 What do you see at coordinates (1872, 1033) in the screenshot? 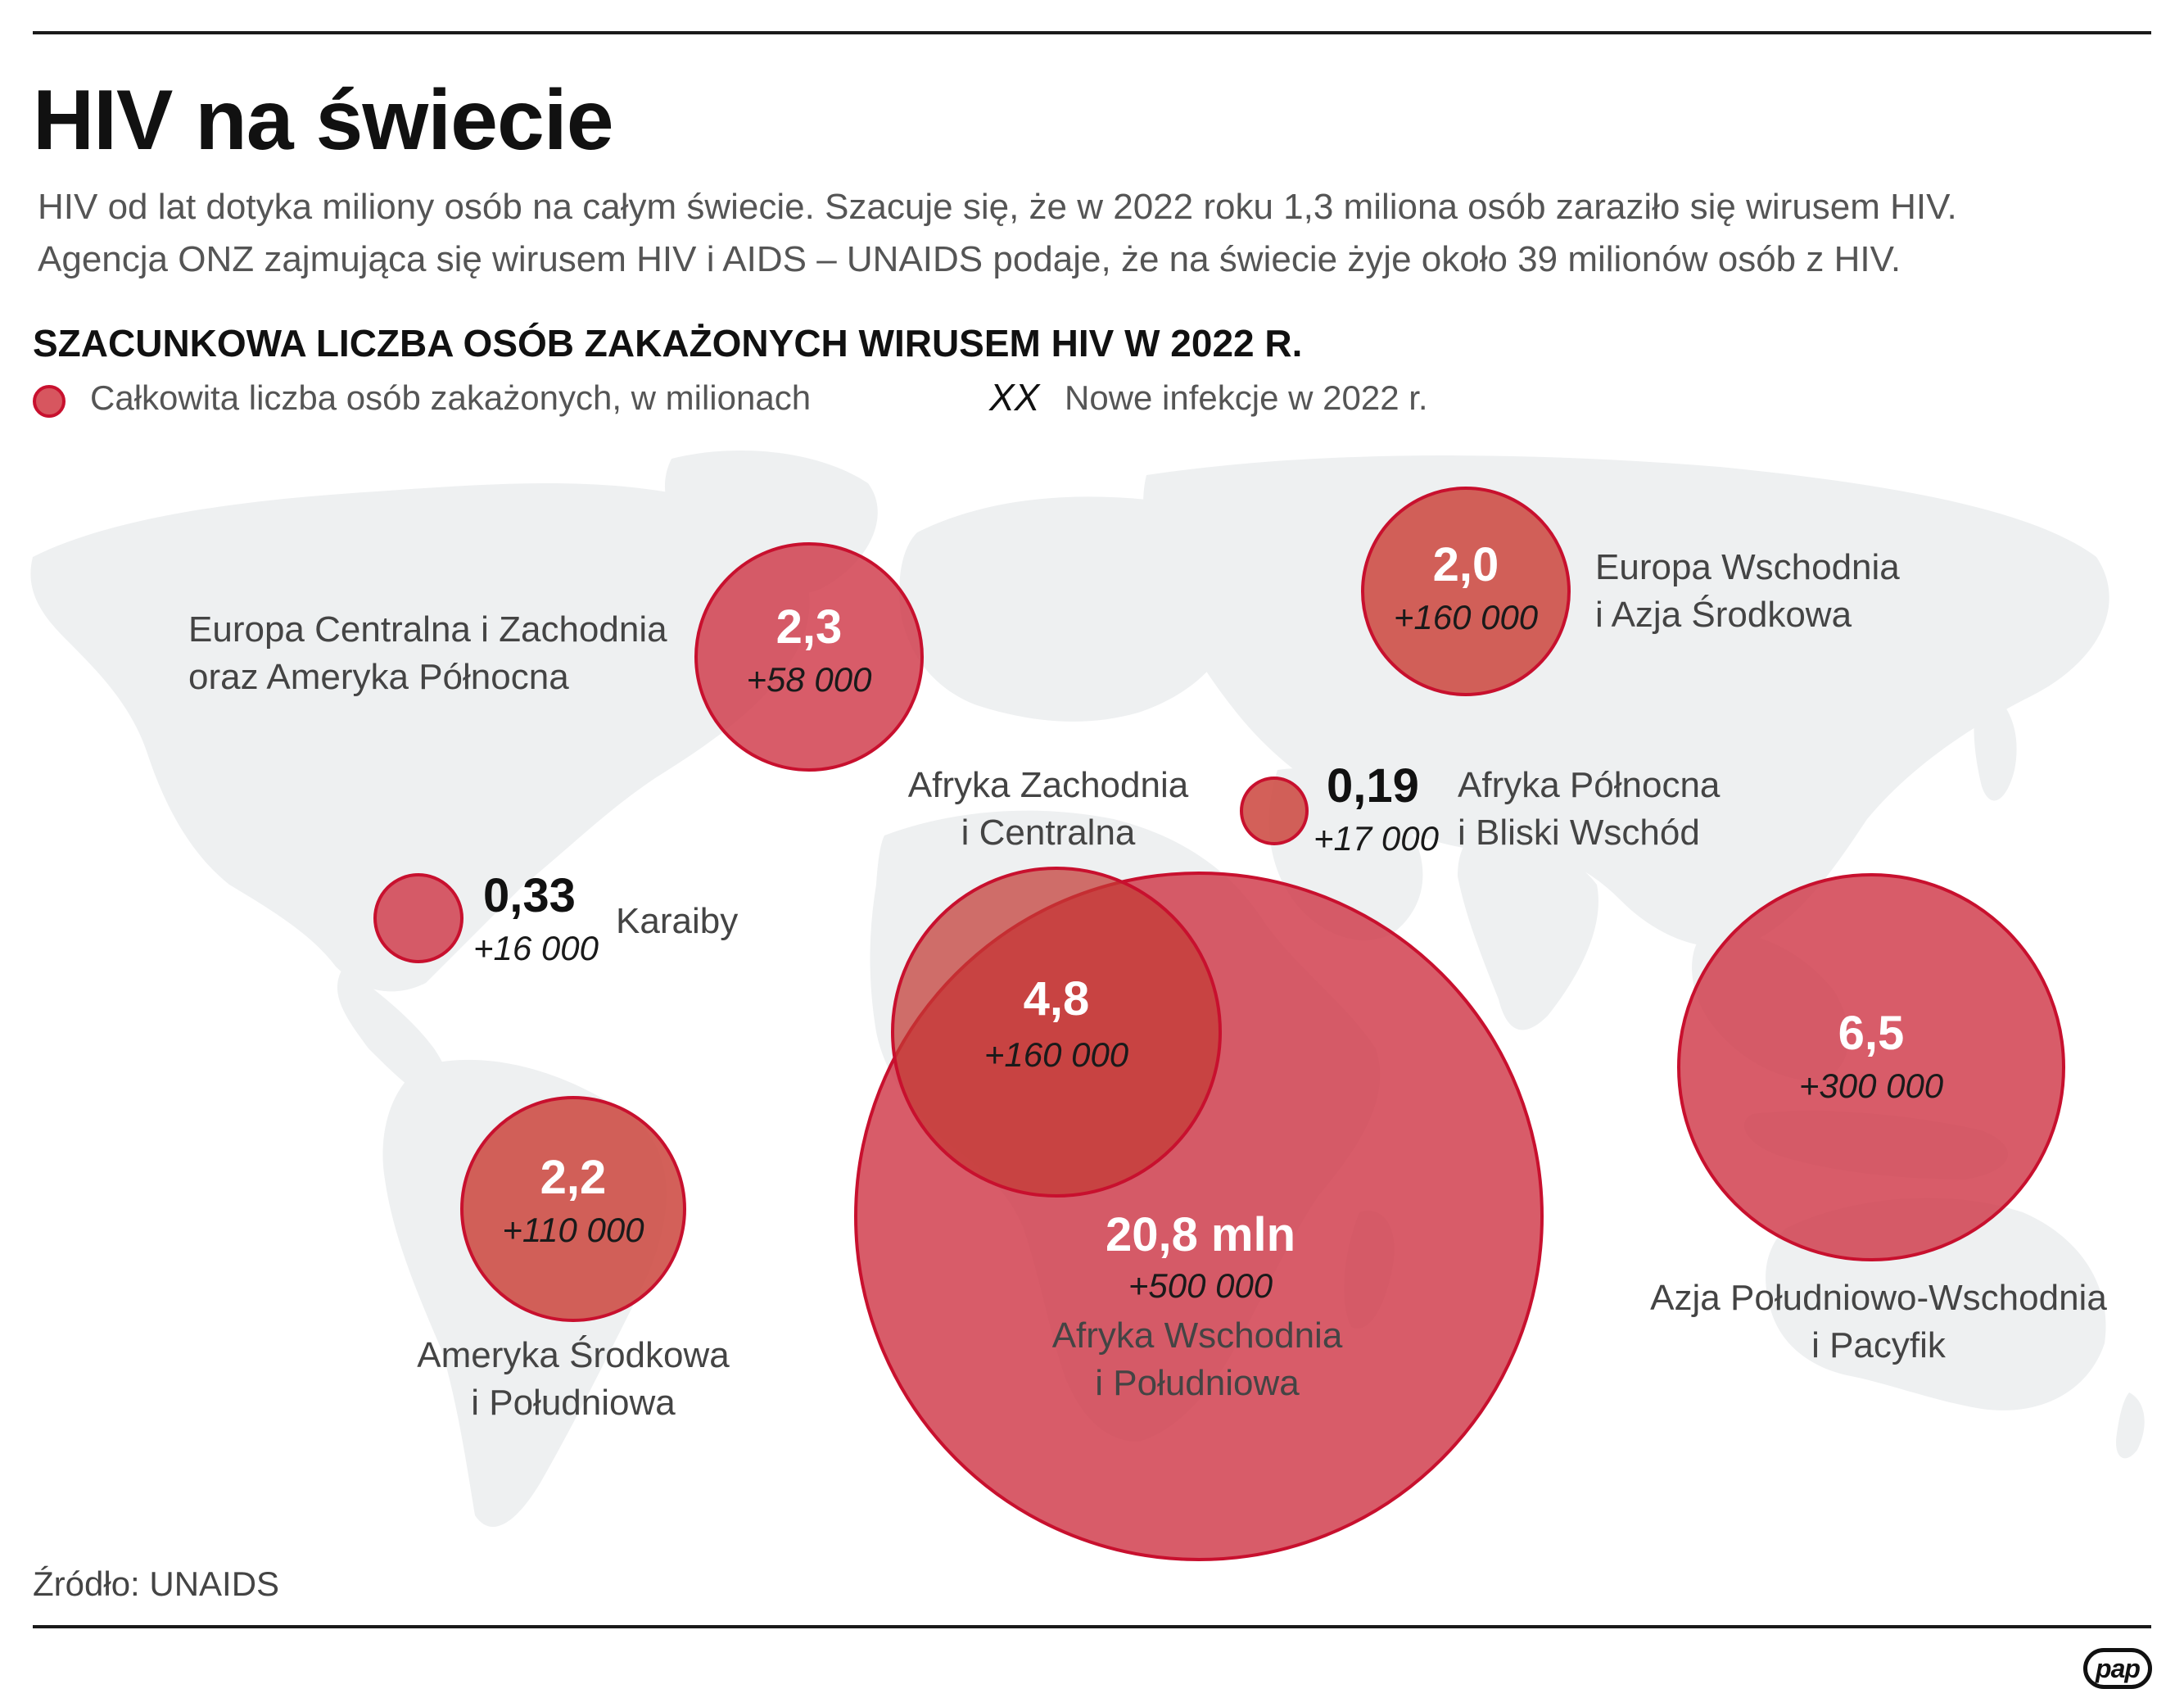
I see `value-asia-pacific: 6,5` at bounding box center [1872, 1033].